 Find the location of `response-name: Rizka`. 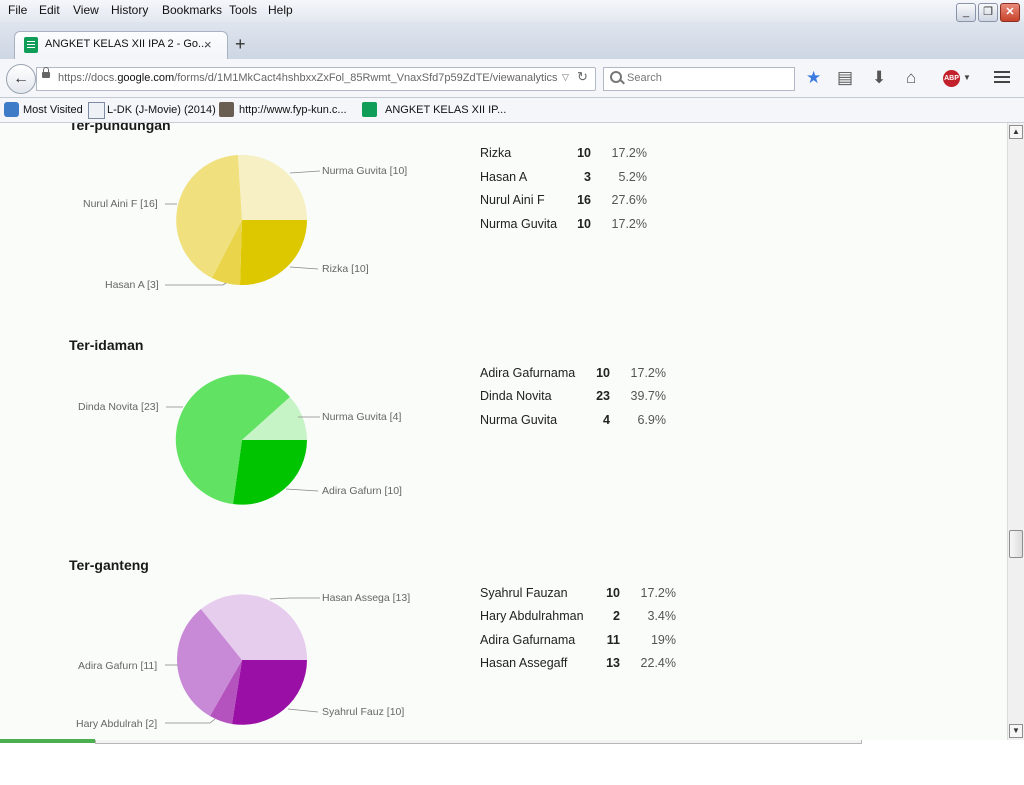

response-name: Rizka is located at coordinates (496, 153).